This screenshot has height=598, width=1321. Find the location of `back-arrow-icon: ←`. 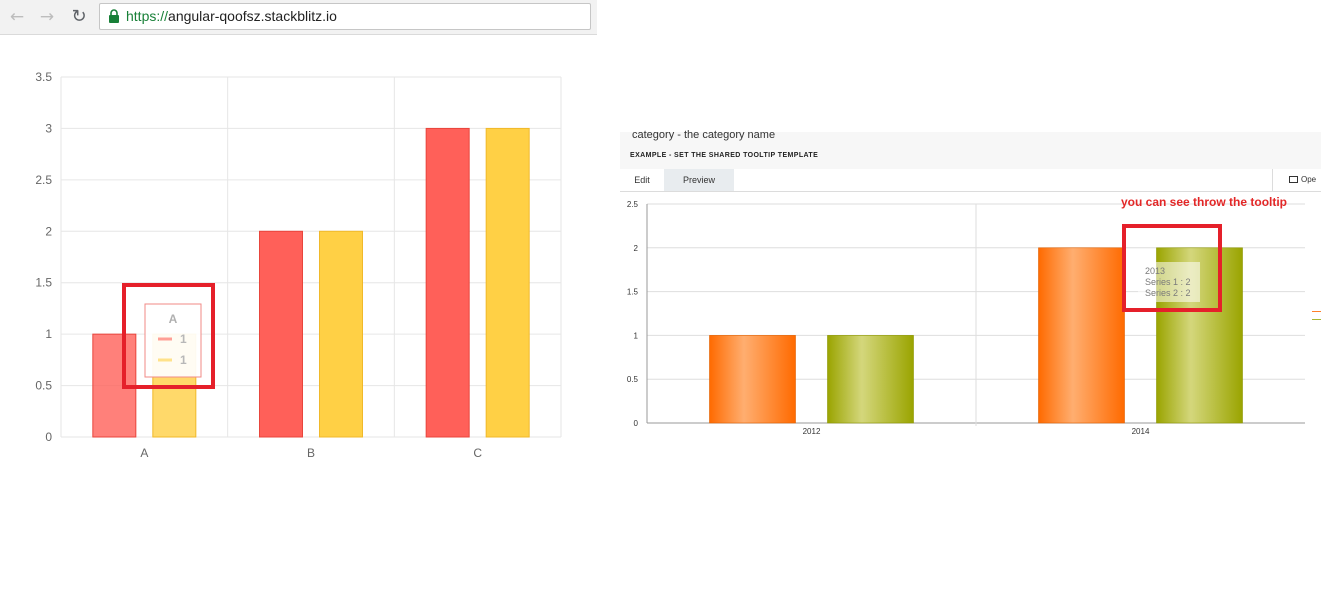

back-arrow-icon: ← is located at coordinates (17, 17).